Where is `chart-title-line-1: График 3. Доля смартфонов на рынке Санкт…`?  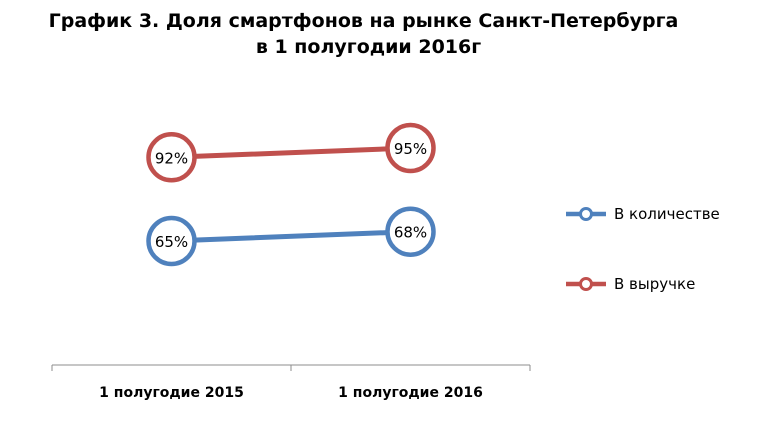
chart-title-line-1: График 3. Доля смартфонов на рынке Санкт… is located at coordinates (363, 21).